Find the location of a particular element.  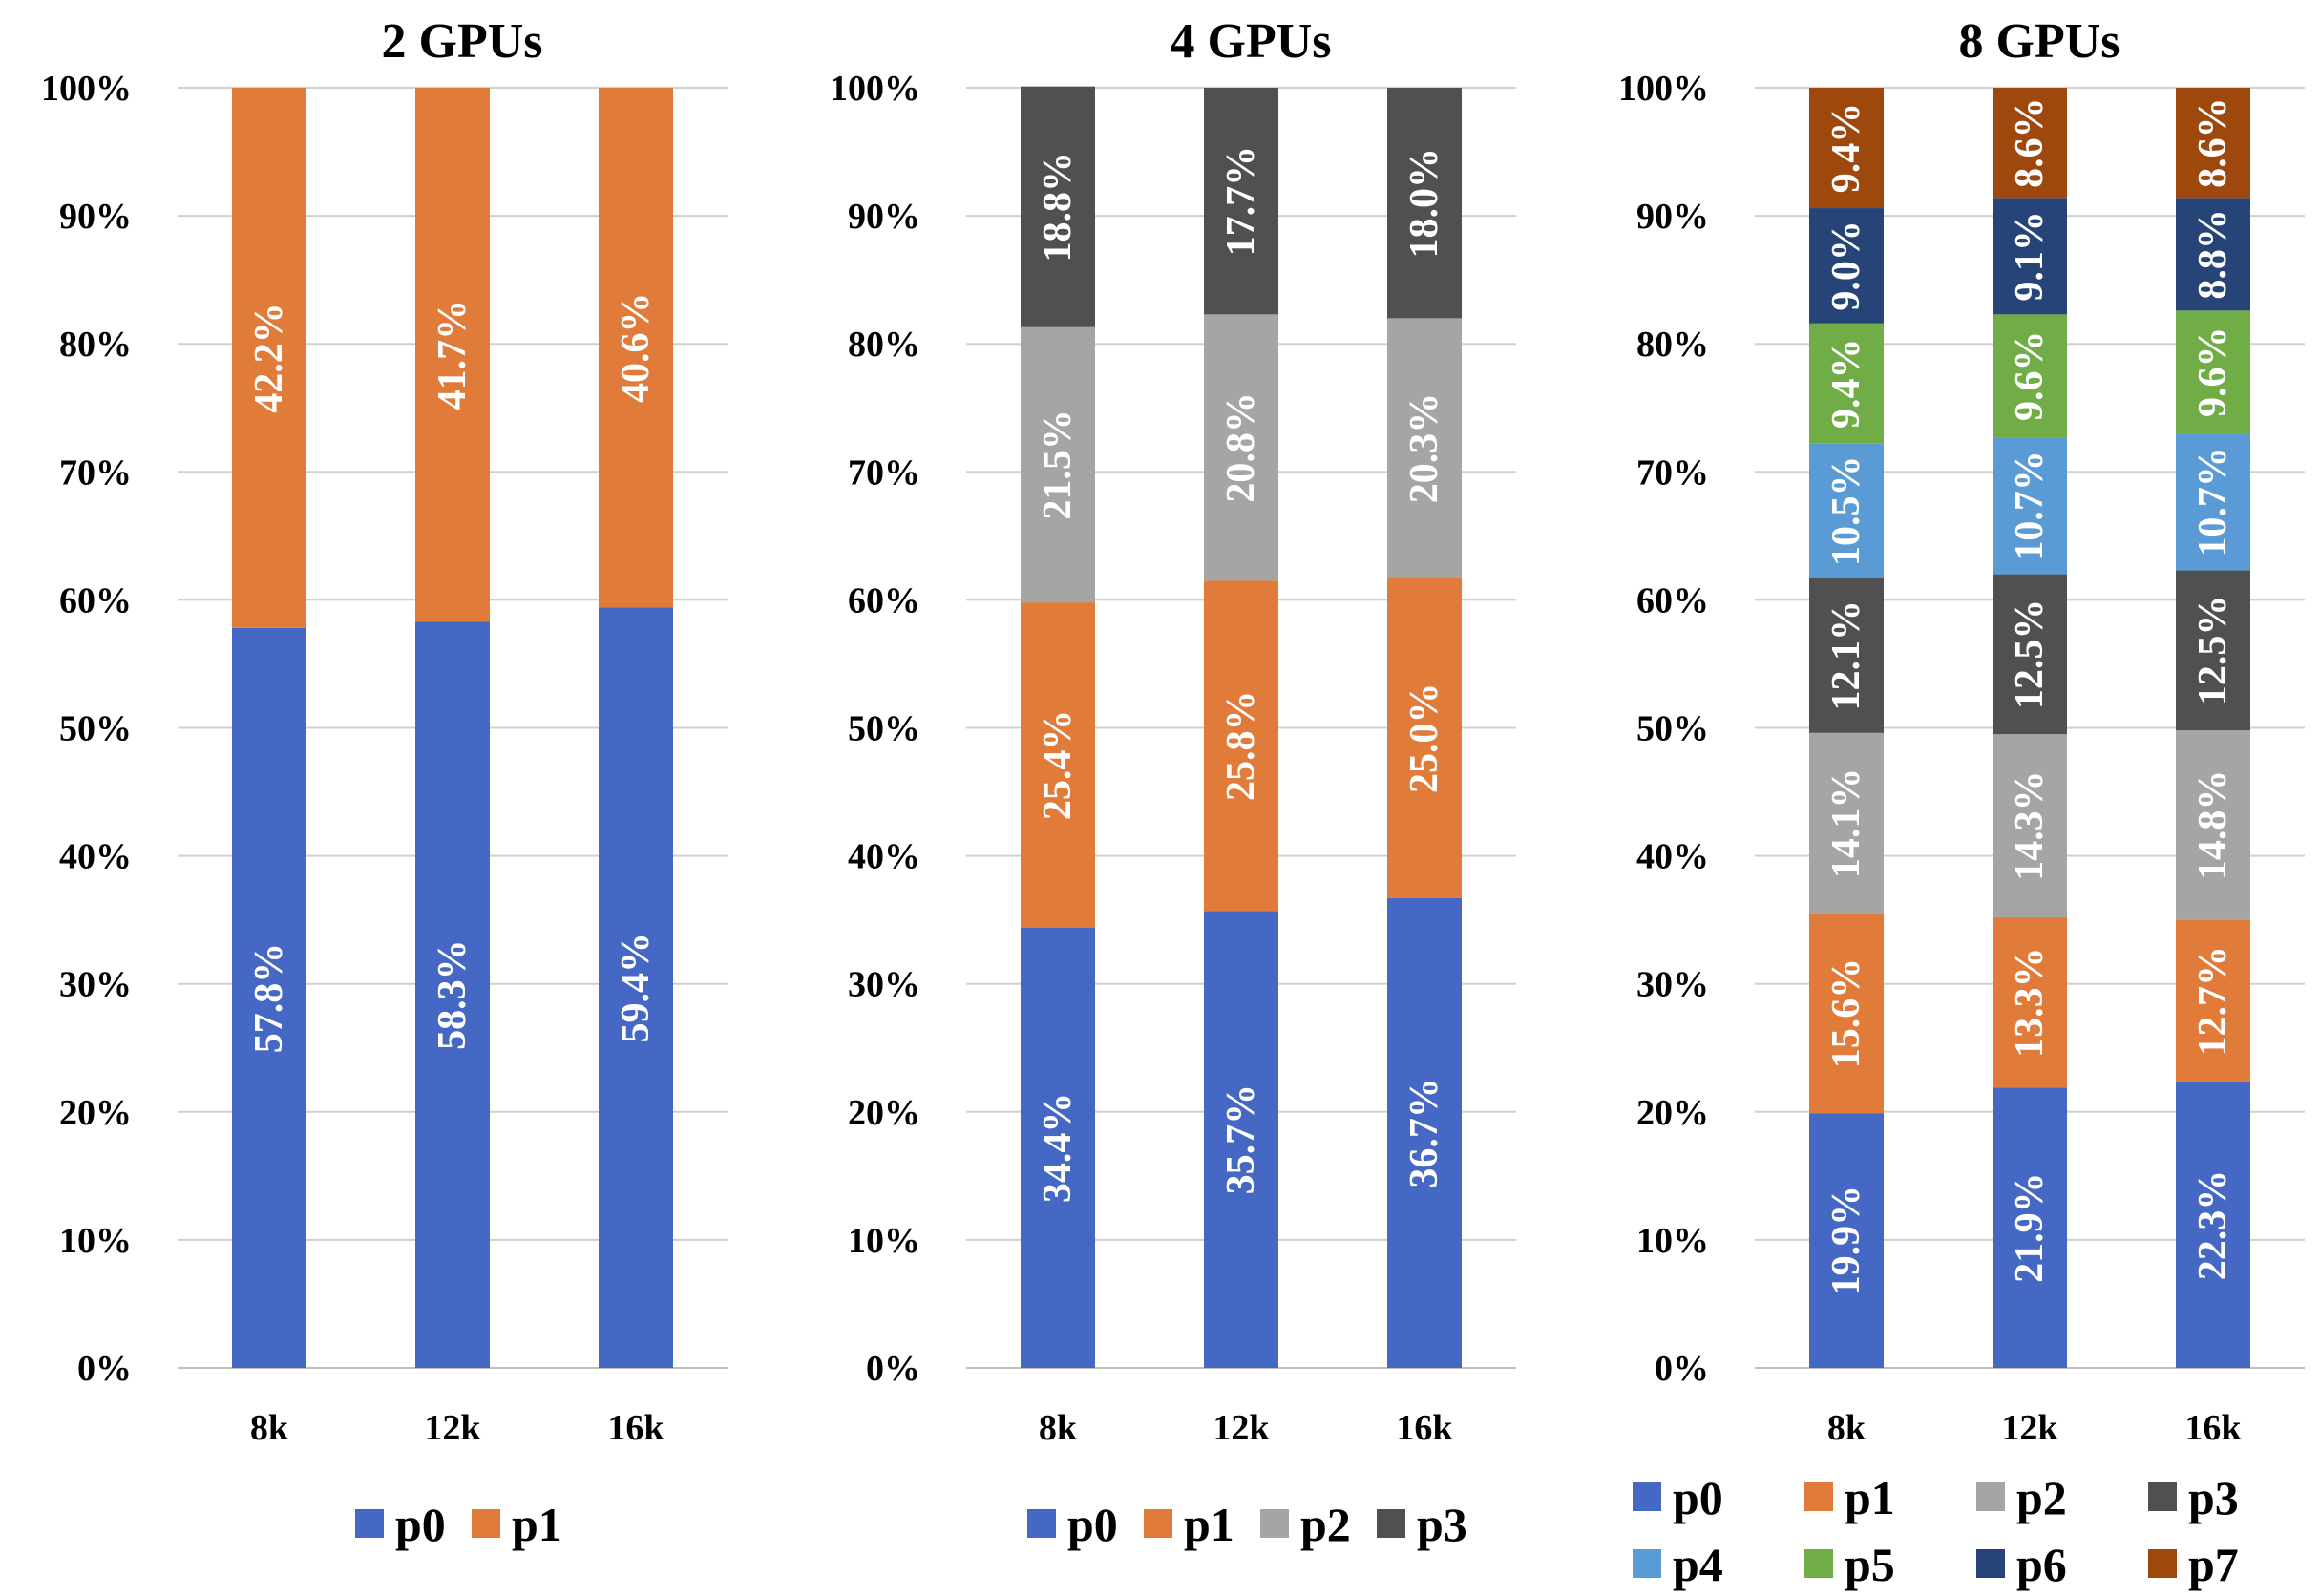

data-label: 20.3% is located at coordinates (1424, 448).